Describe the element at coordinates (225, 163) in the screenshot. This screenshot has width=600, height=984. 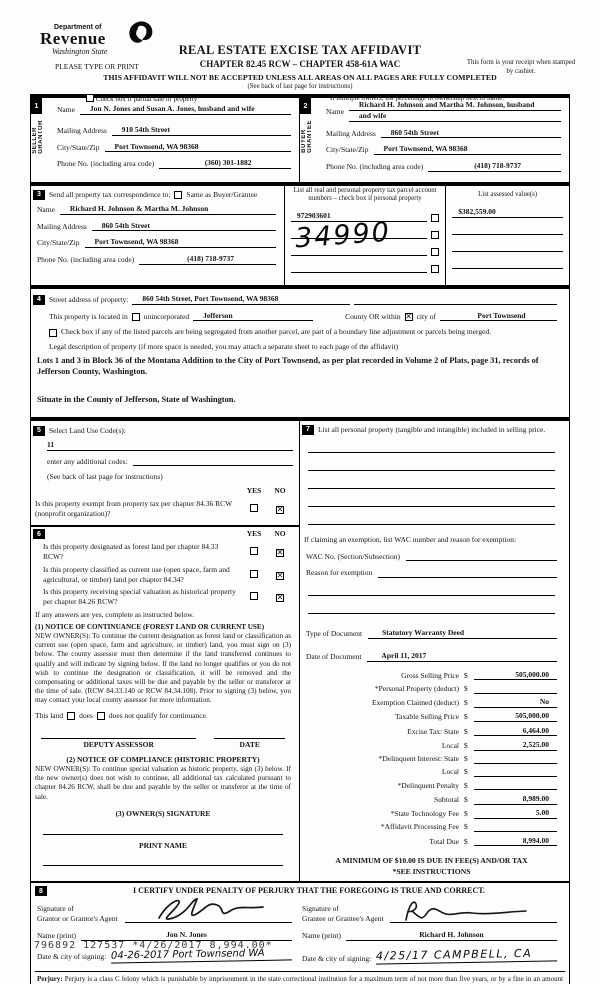
I see `seller-phone-field: (360) 301-1882` at that location.